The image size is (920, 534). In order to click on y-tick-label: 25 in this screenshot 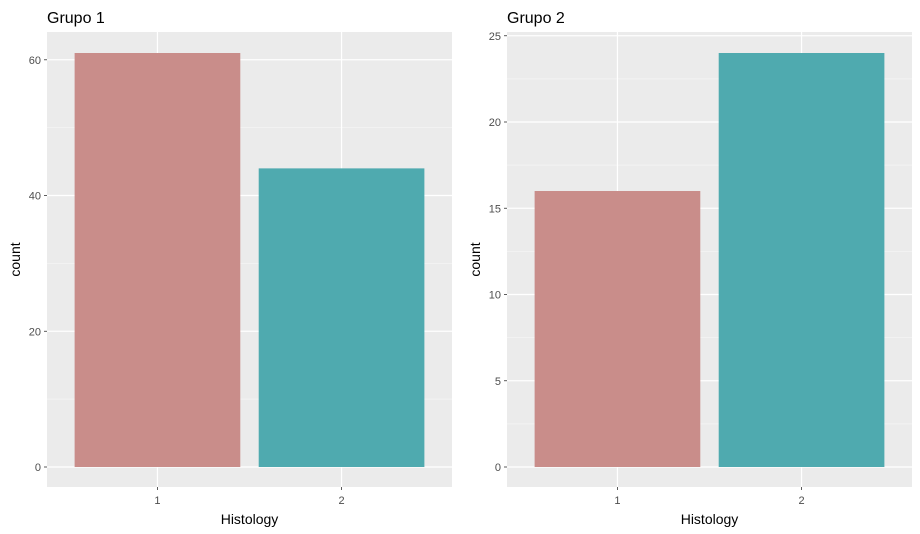, I will do `click(495, 37)`.